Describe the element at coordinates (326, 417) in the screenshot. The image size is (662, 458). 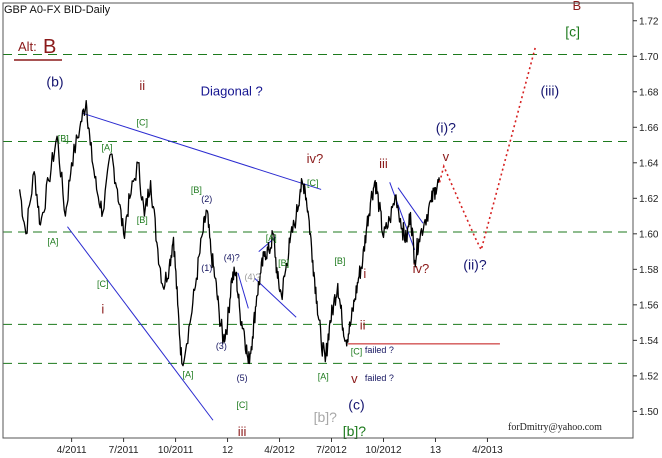
I see `wave-label-25: [b]?` at that location.